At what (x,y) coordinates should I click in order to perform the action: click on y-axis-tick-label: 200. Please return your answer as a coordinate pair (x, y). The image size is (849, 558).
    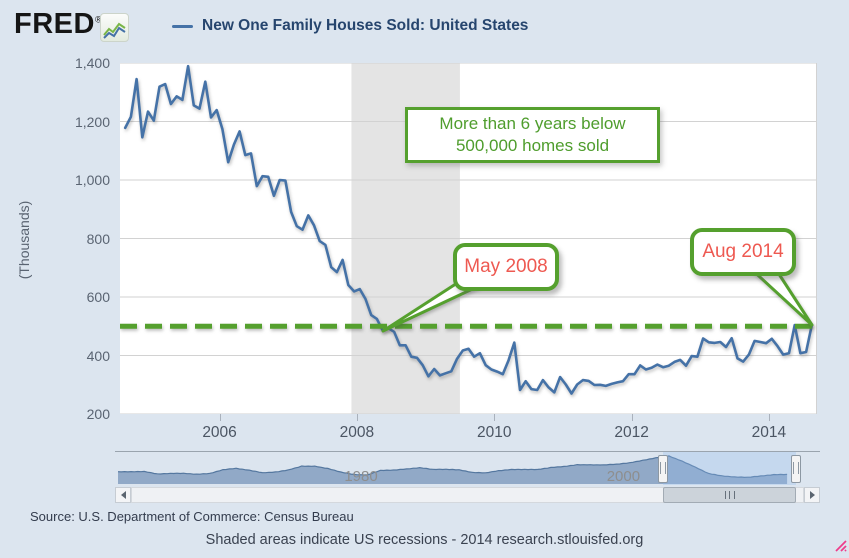
    Looking at the image, I should click on (98, 414).